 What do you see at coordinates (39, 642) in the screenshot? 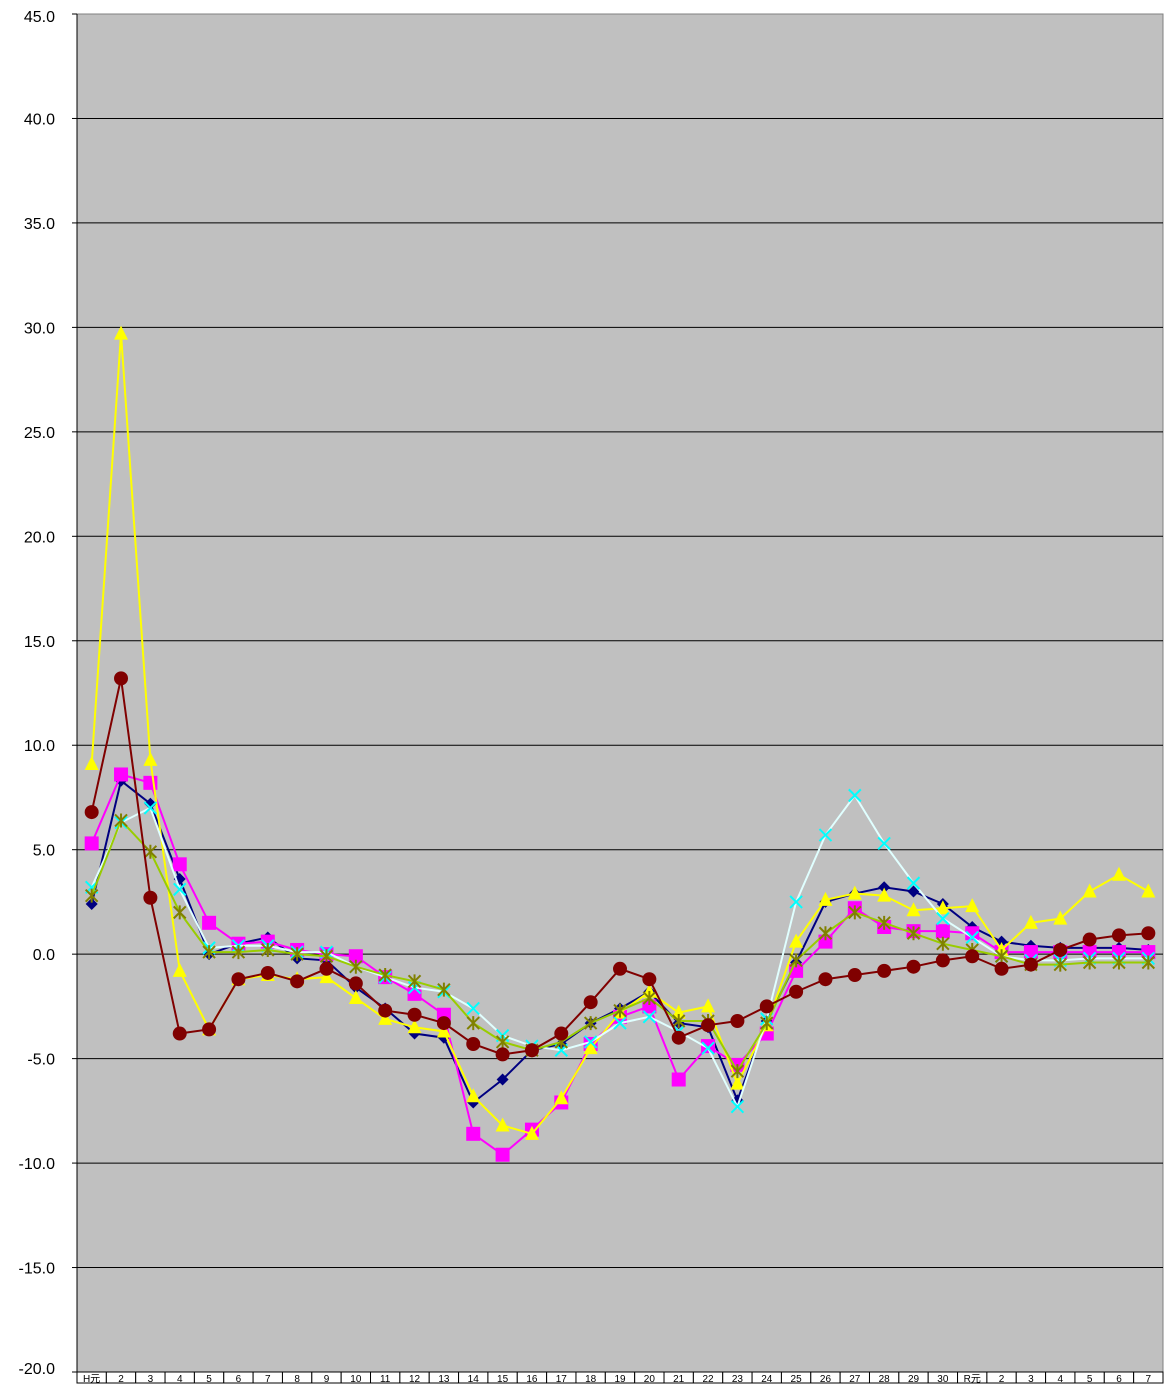
I see `y-tick-label: 15.0` at bounding box center [39, 642].